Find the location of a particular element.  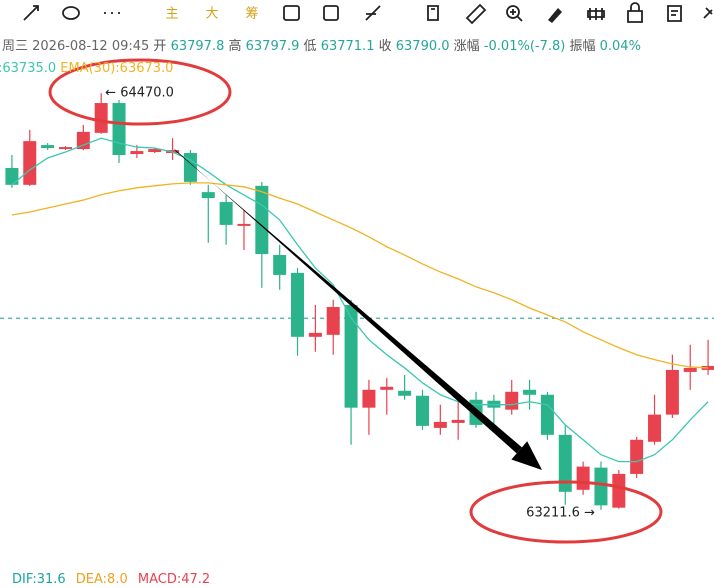

info-label: 收 is located at coordinates (385, 46).